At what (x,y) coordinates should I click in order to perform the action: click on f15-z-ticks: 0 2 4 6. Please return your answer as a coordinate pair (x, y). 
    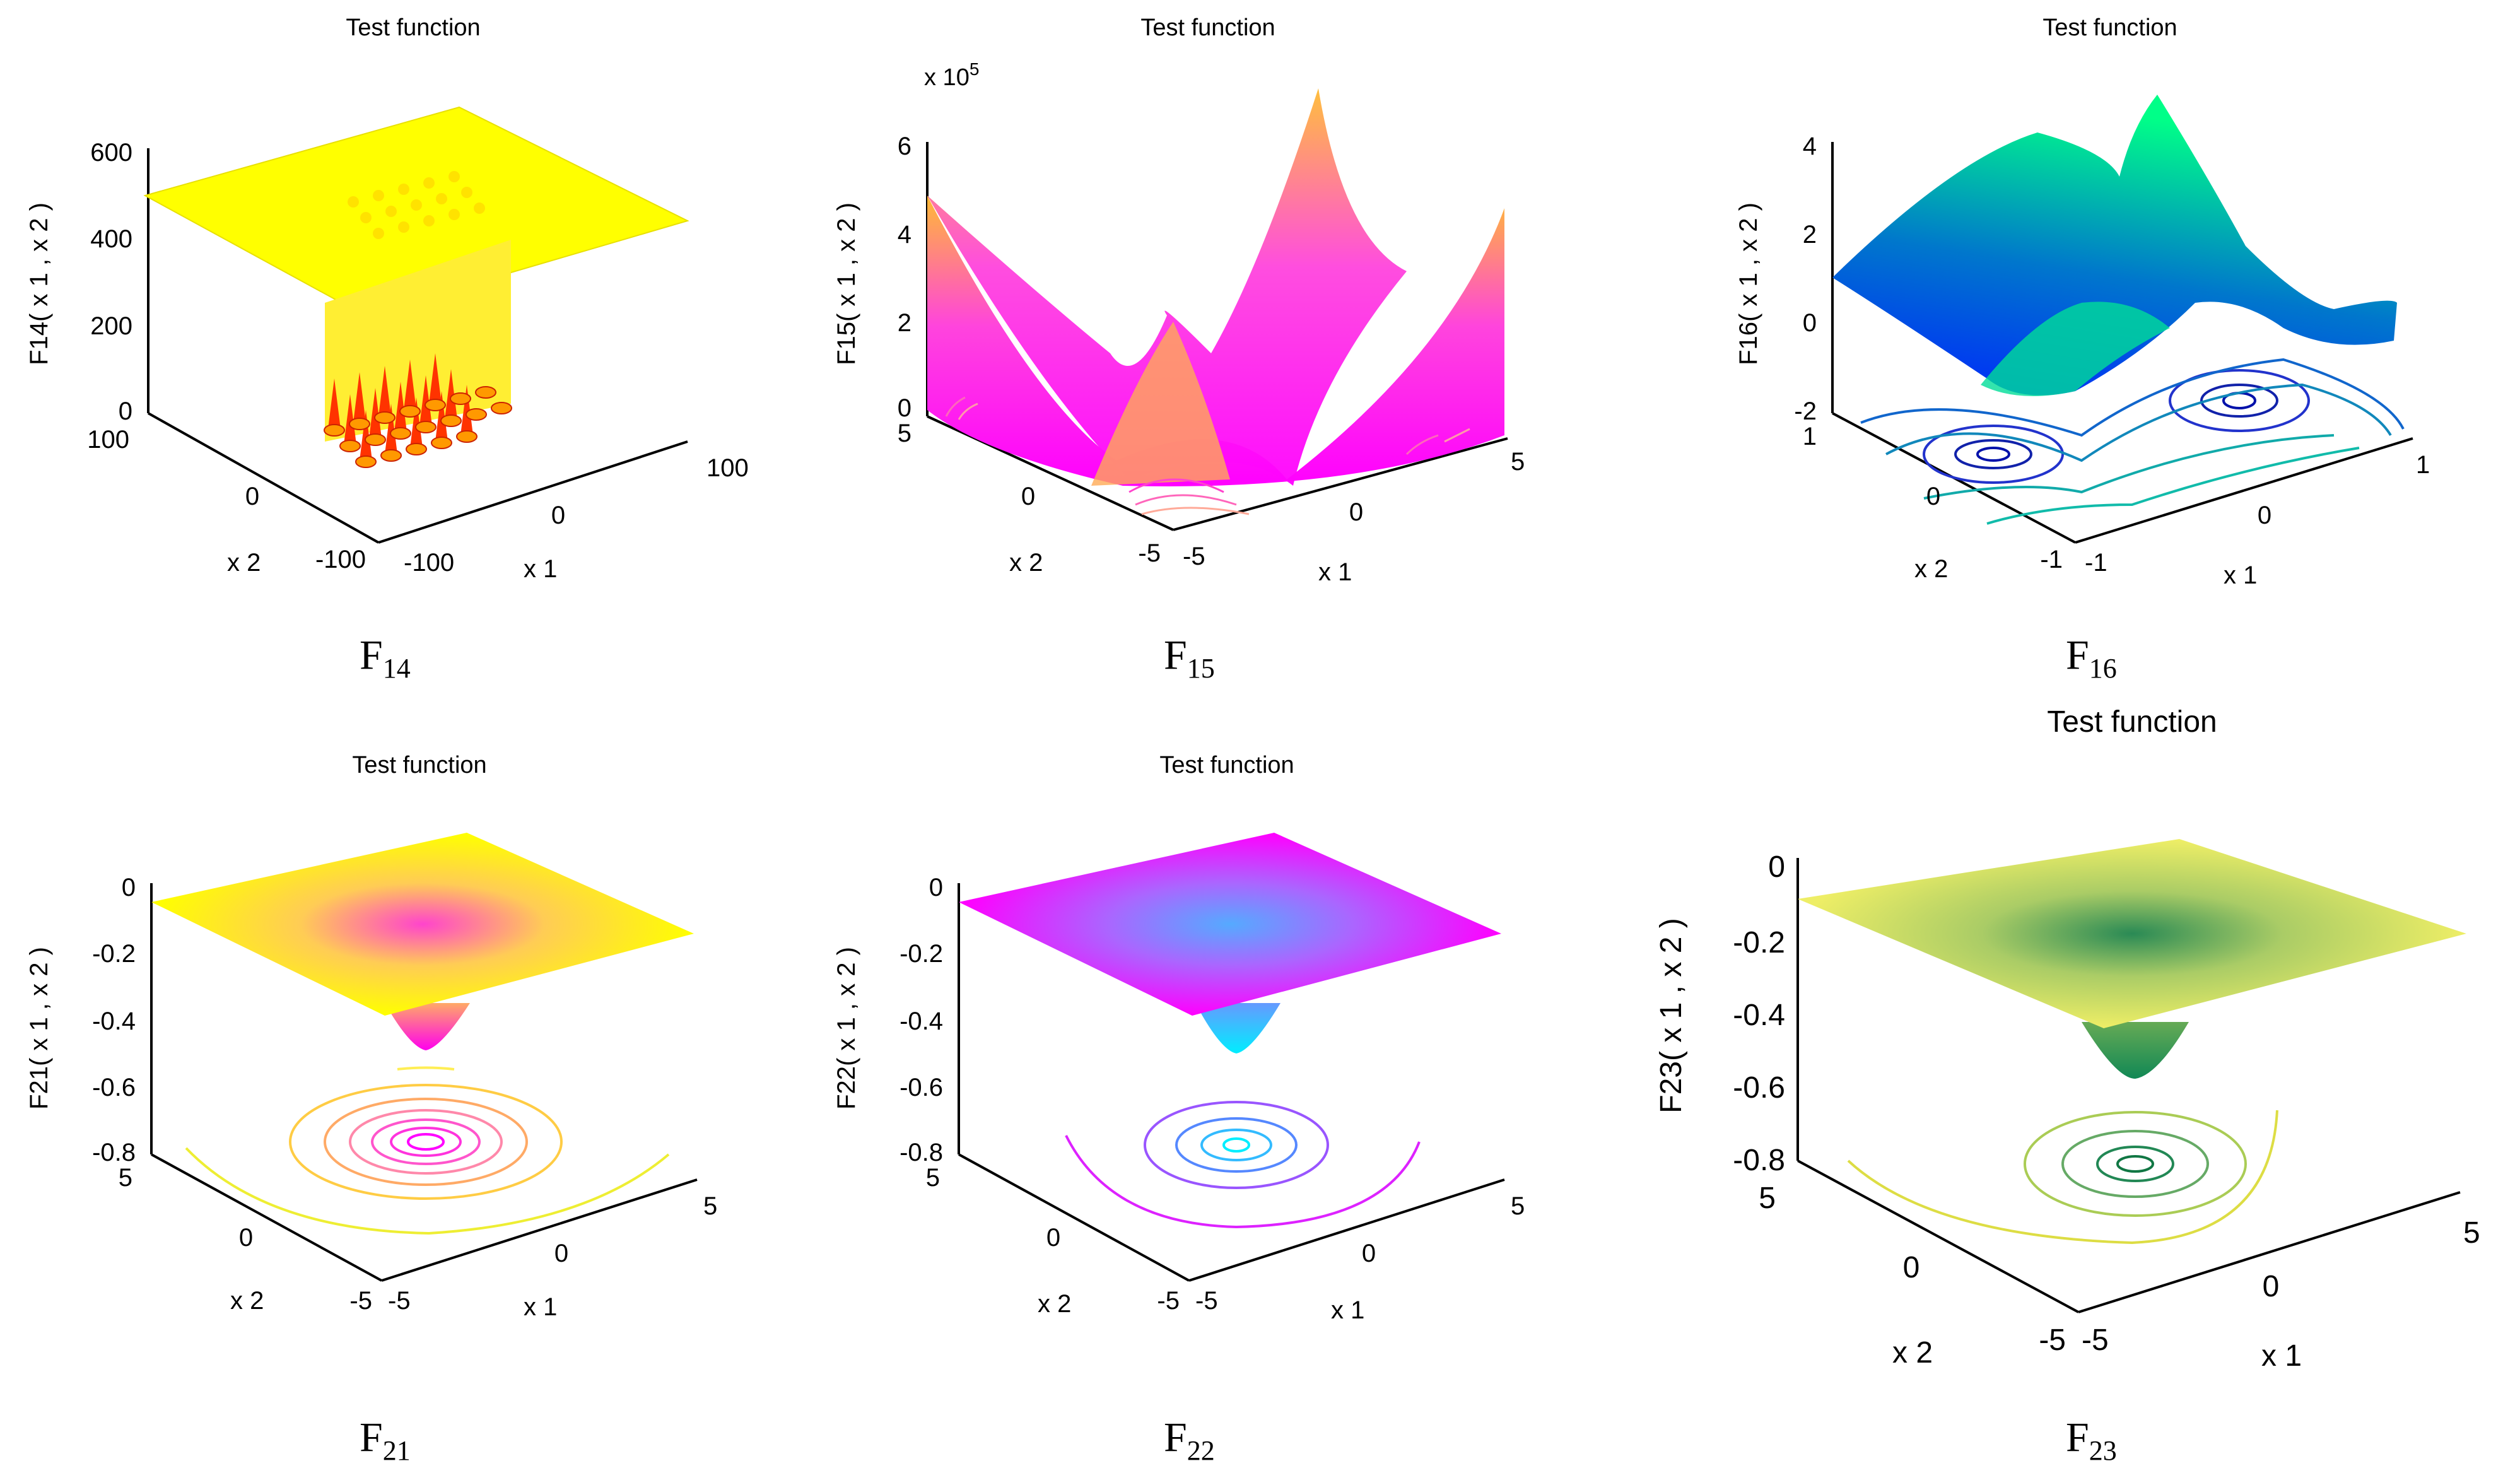
    Looking at the image, I should click on (904, 277).